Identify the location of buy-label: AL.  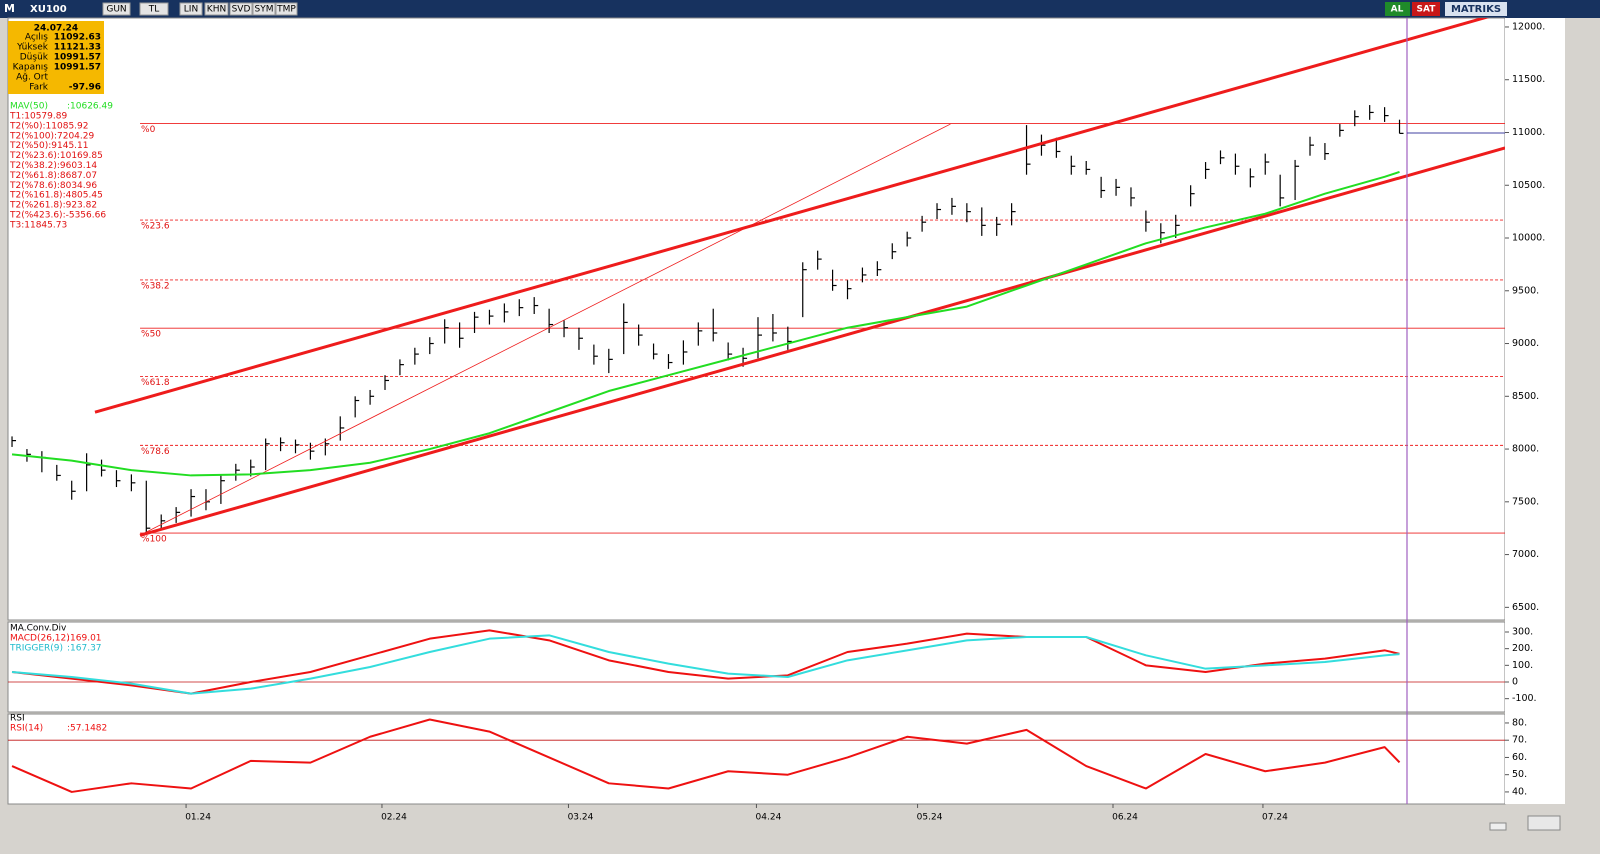
(1397, 10).